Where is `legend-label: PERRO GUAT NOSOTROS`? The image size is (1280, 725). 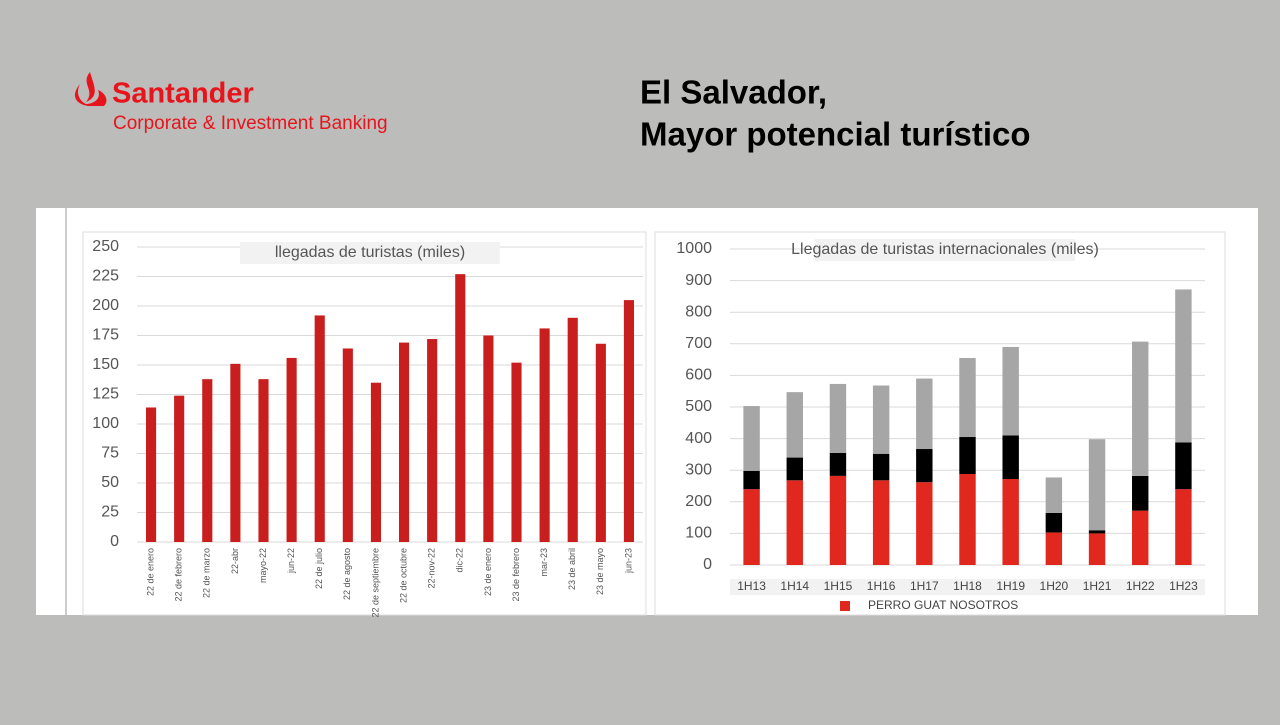 legend-label: PERRO GUAT NOSOTROS is located at coordinates (943, 605).